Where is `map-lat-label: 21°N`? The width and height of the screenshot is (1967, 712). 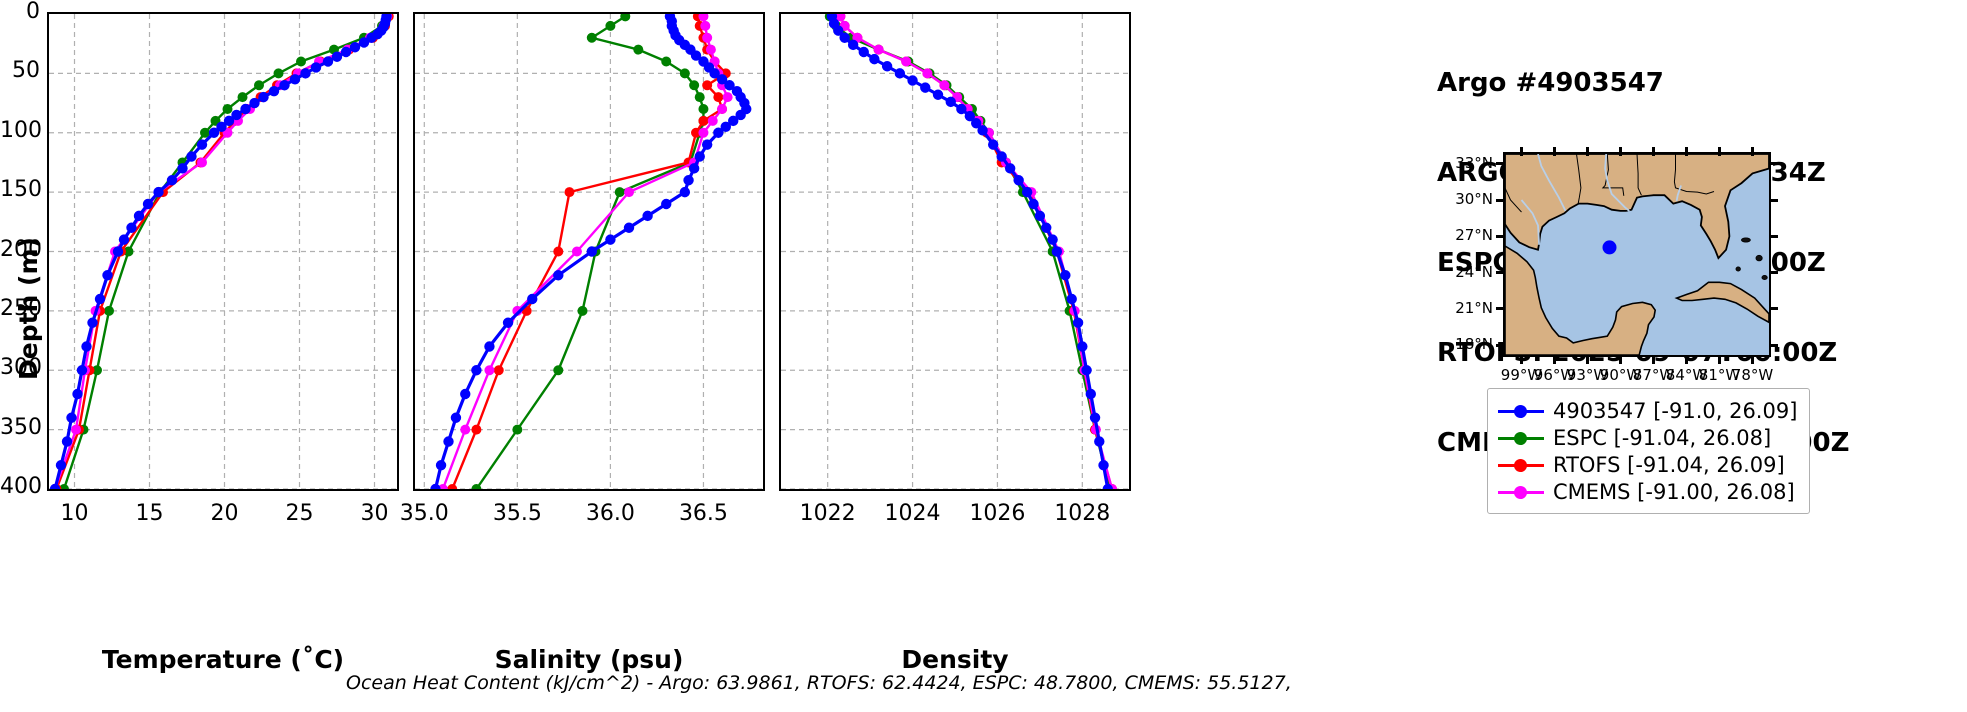
map-lat-label: 21°N is located at coordinates (1474, 307).